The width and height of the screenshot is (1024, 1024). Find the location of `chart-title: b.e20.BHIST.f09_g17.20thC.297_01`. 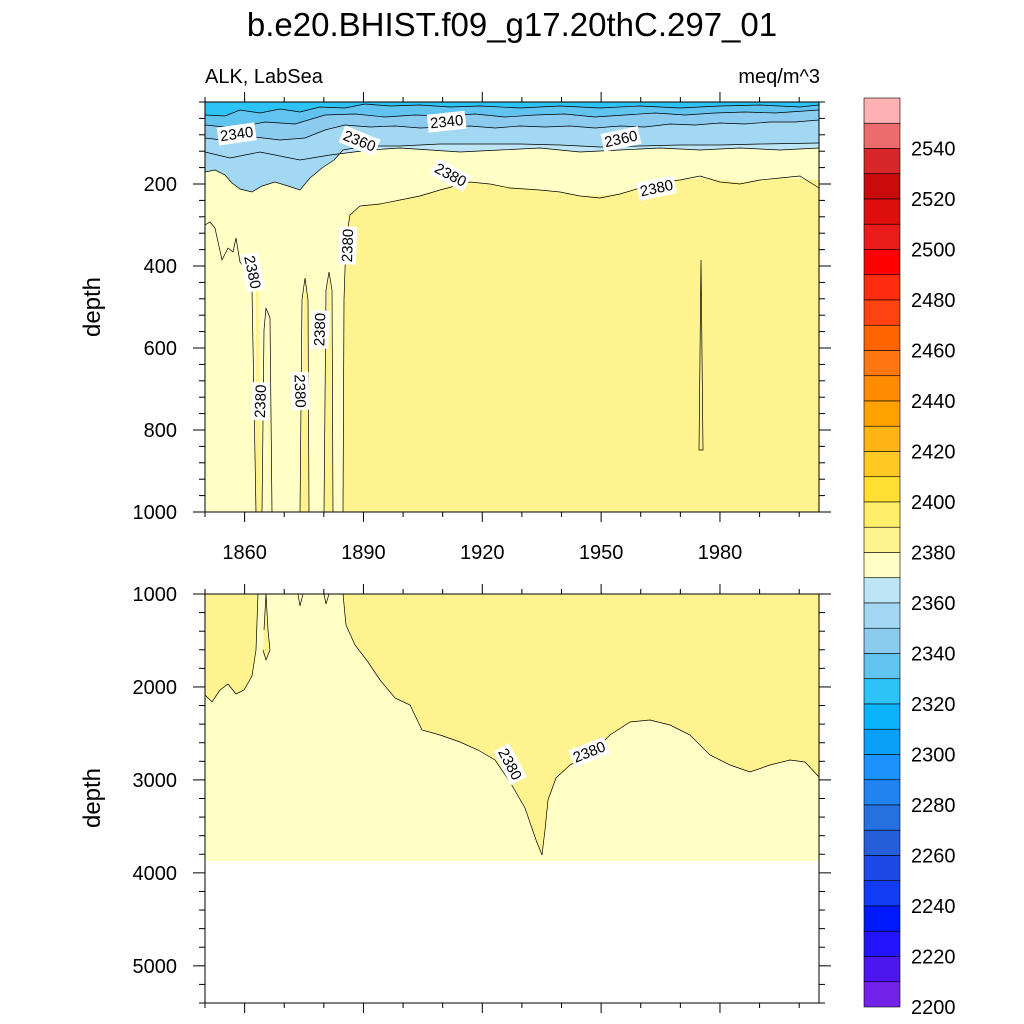

chart-title: b.e20.BHIST.f09_g17.20thC.297_01 is located at coordinates (512, 24).